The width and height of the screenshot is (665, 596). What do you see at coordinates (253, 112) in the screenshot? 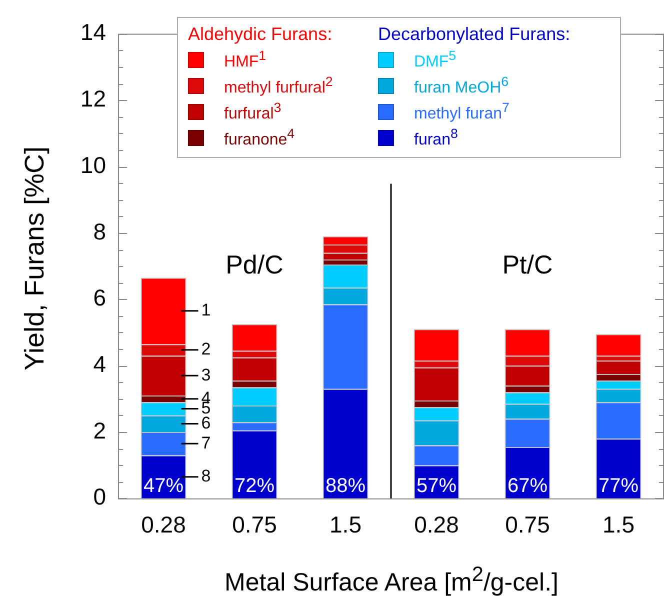
I see `legend-label: furfural$^{3}$` at bounding box center [253, 112].